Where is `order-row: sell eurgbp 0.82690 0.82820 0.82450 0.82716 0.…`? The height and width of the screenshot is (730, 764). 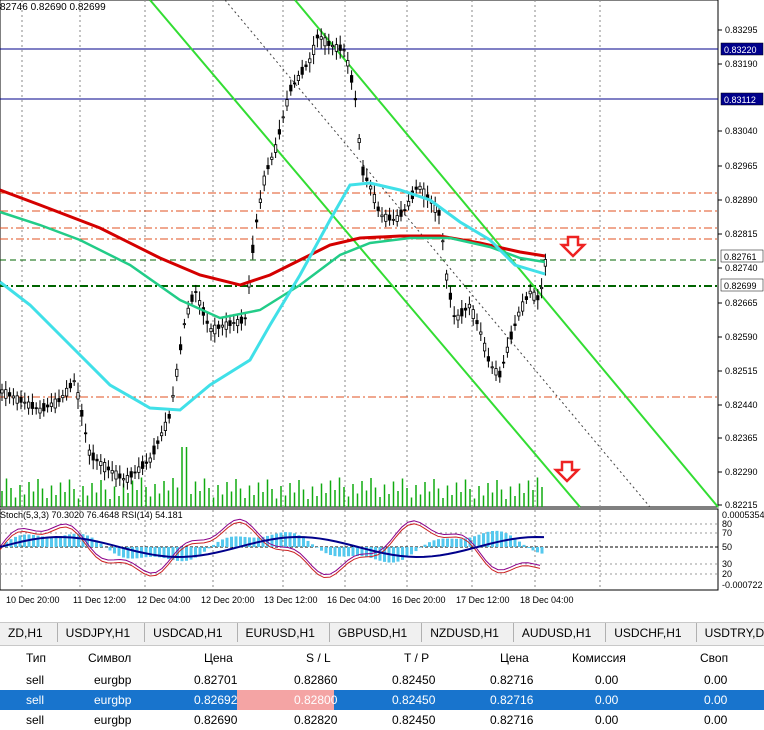
order-row: sell eurgbp 0.82690 0.82820 0.82450 0.82716 0.… is located at coordinates (382, 720).